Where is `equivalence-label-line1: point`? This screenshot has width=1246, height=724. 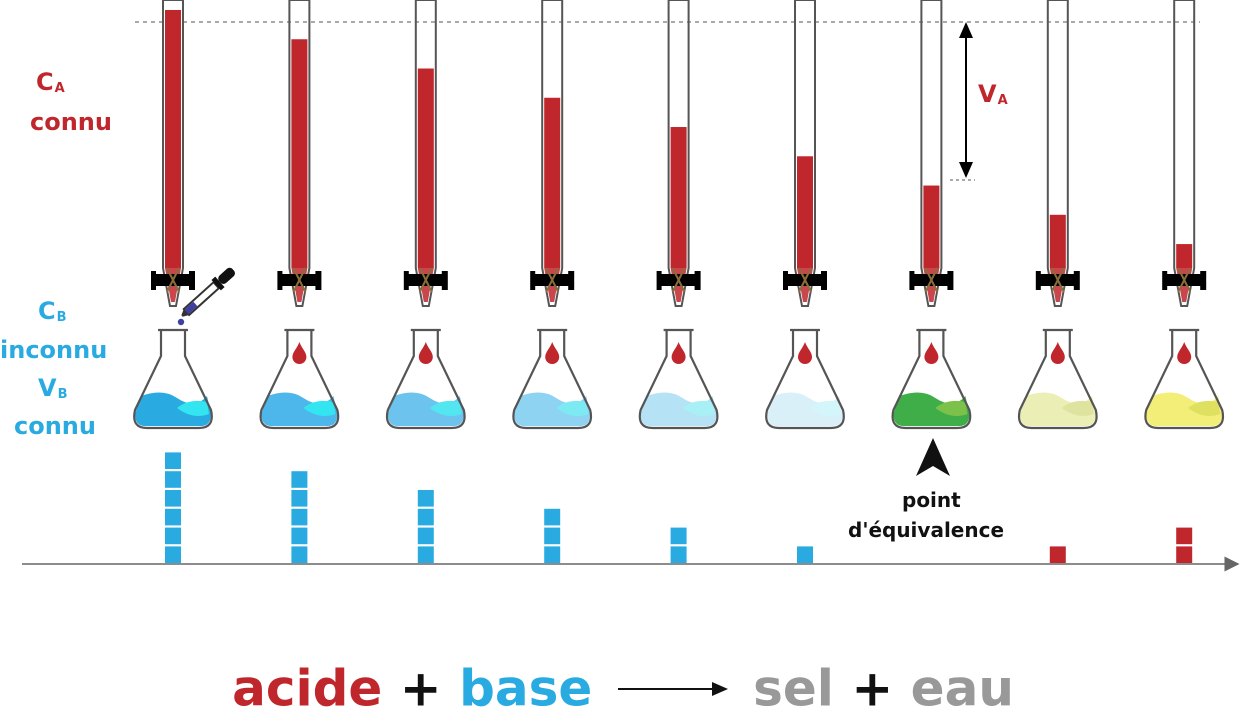 equivalence-label-line1: point is located at coordinates (931, 500).